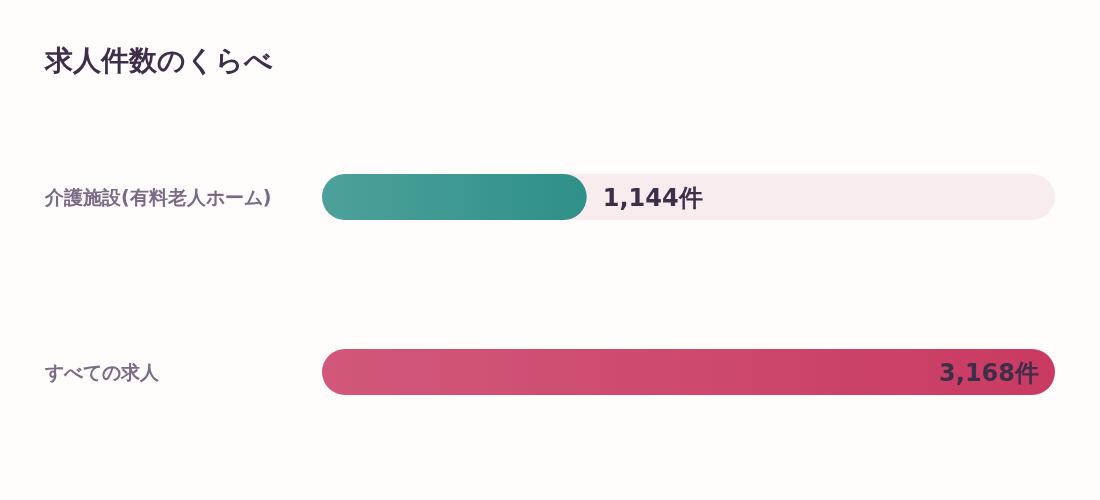  Describe the element at coordinates (652, 198) in the screenshot. I see `data-label: 1,144件` at that location.